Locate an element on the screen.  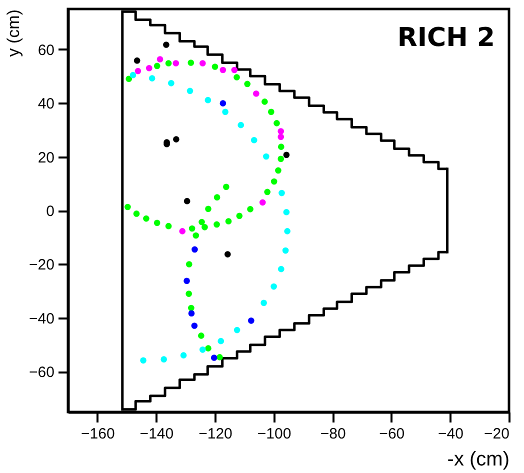
y-axis-title: y (cm) is located at coordinates (14, 33).